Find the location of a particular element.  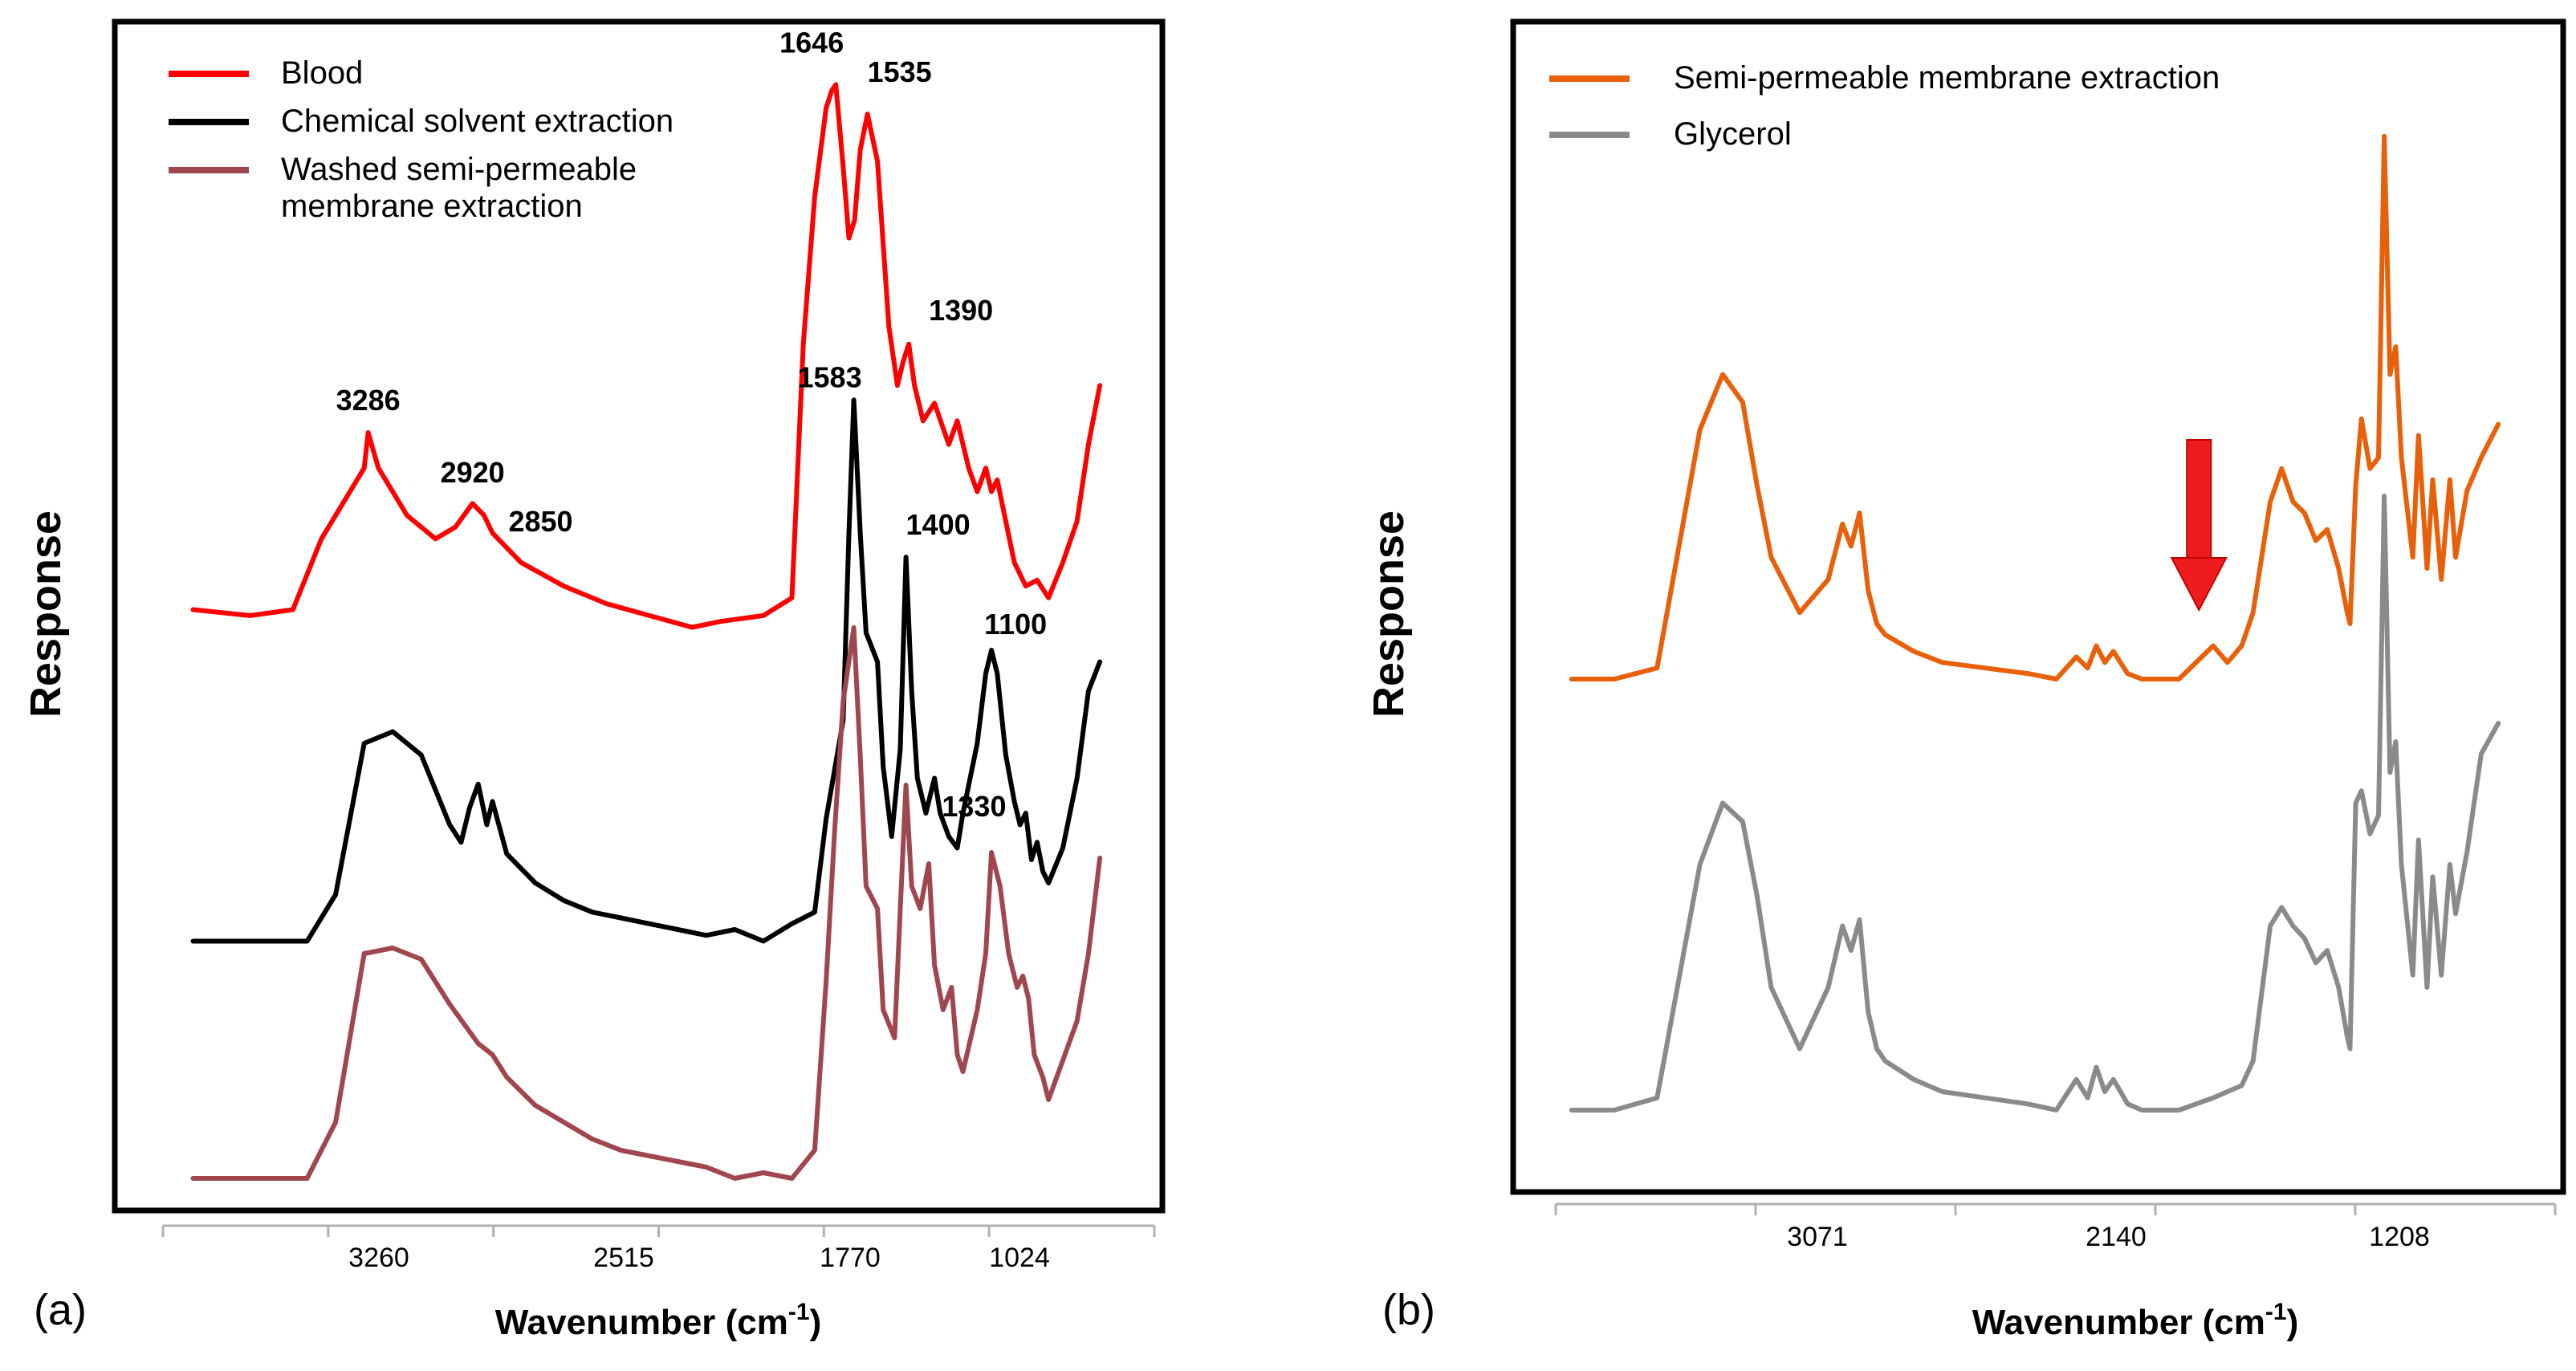

series-line-washed-semi-permeable-membrane-extraction is located at coordinates (646, 903).